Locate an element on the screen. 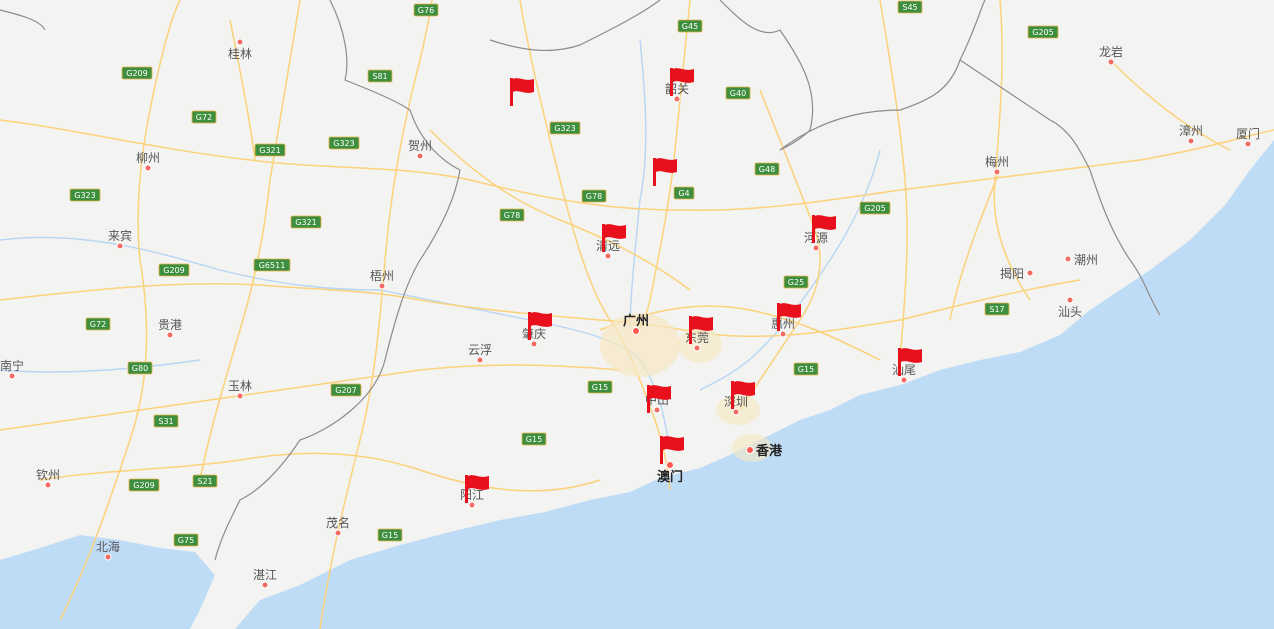 The height and width of the screenshot is (629, 1274). flag-heyuan-icon is located at coordinates (824, 229).